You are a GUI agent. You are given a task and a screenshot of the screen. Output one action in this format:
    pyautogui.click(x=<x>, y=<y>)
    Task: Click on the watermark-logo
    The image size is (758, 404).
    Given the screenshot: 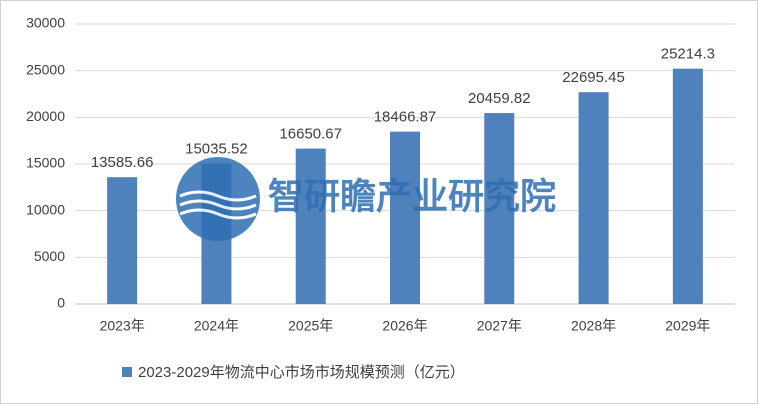 What is the action you would take?
    pyautogui.click(x=218, y=199)
    